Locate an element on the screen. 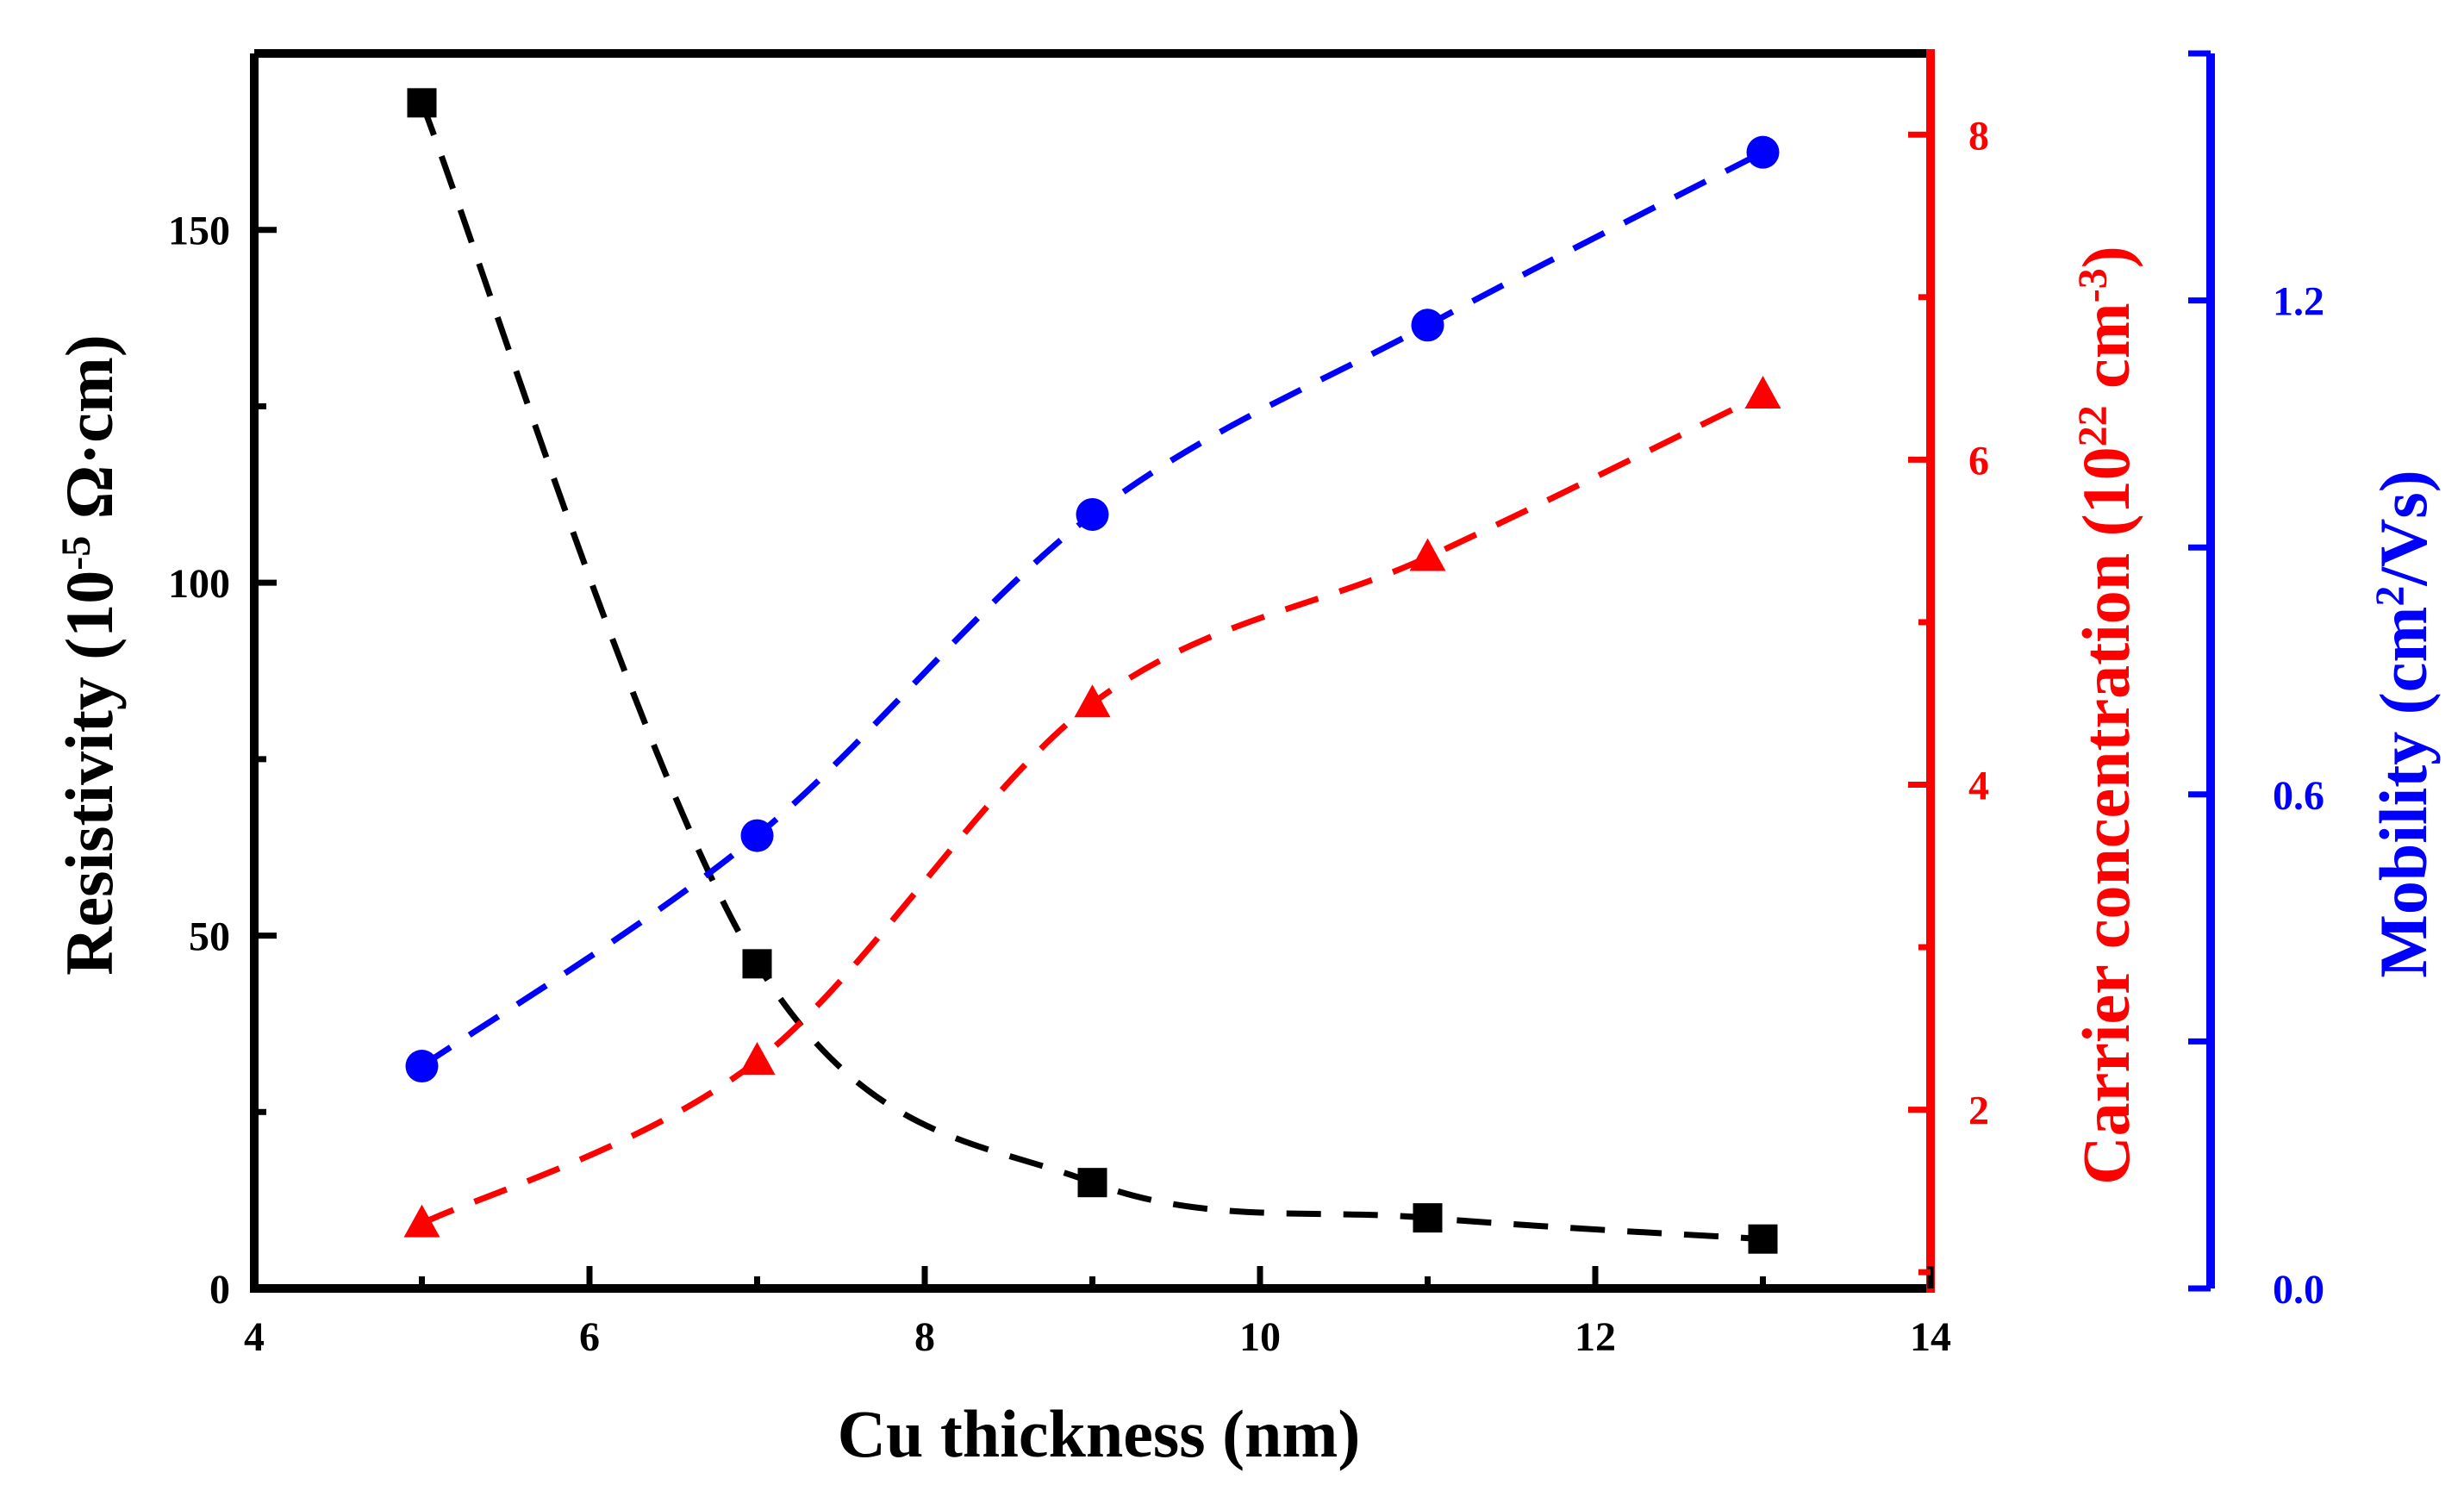 Image resolution: width=2464 pixels, height=1497 pixels. carrier-tick-label: 2 is located at coordinates (1978, 1111).